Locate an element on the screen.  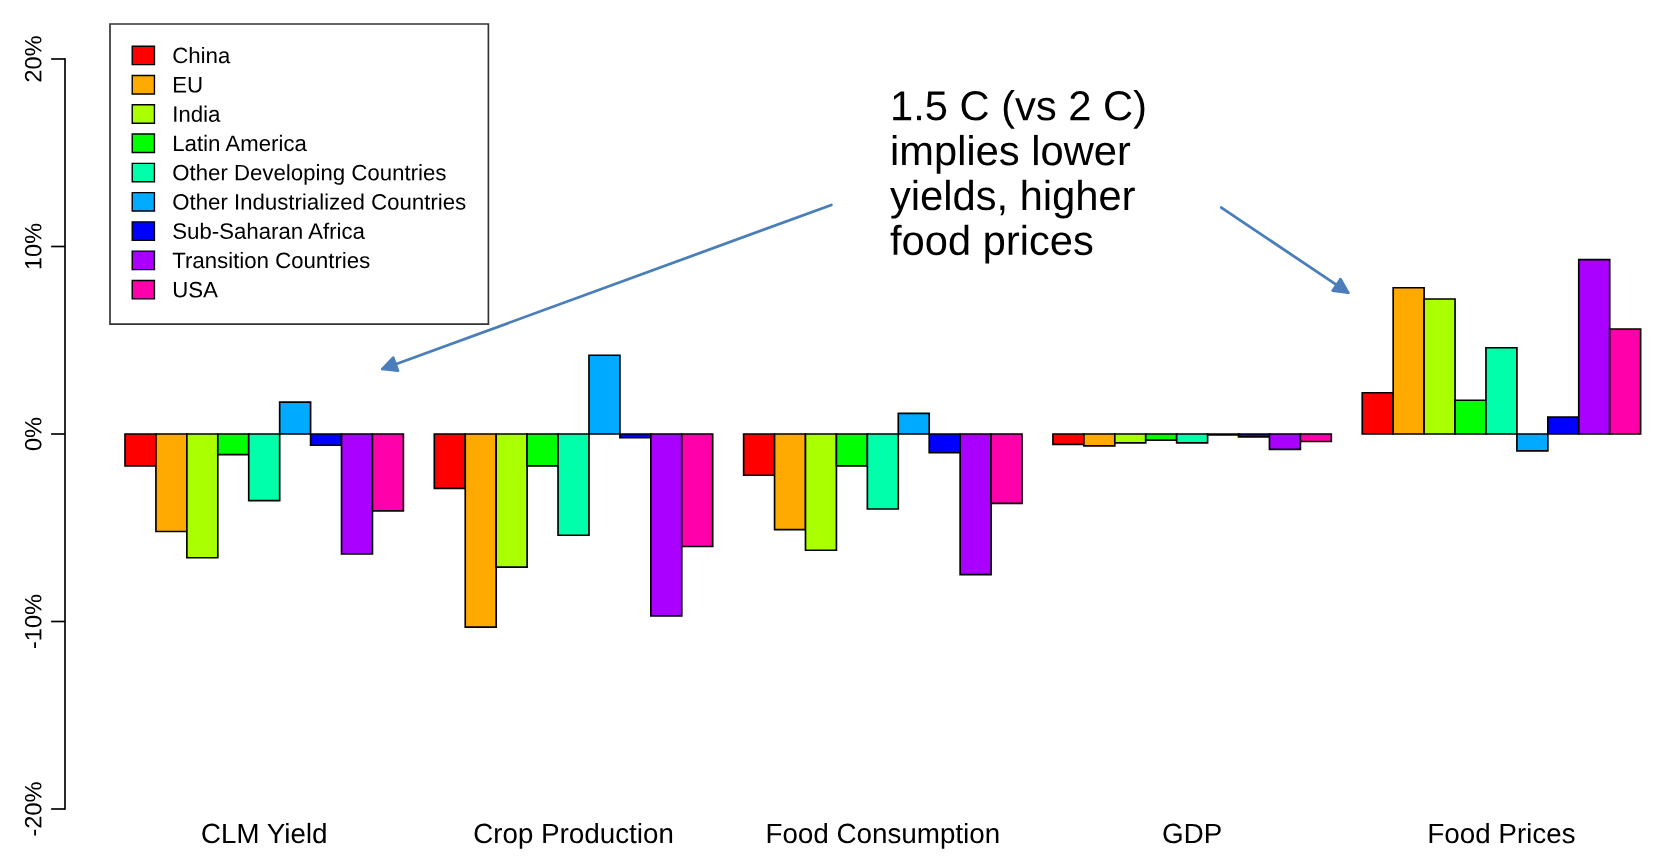
legend-label: Latin America is located at coordinates (240, 143).